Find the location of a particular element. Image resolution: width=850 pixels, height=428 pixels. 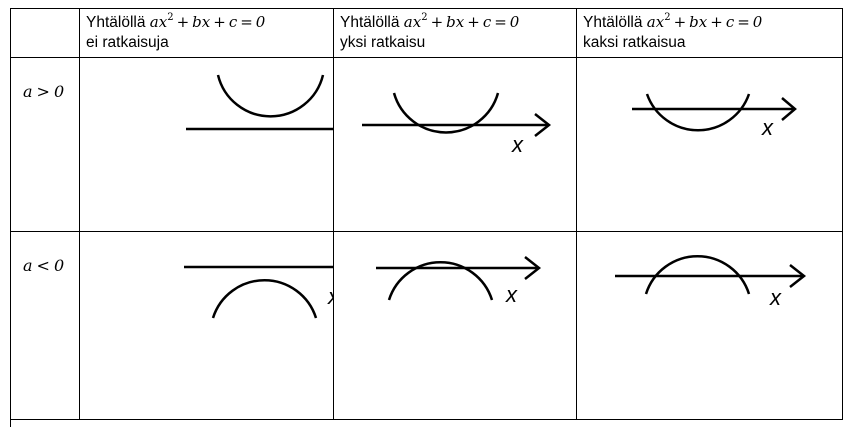

header-column-label: kaksi ratkaisua is located at coordinates (634, 42).